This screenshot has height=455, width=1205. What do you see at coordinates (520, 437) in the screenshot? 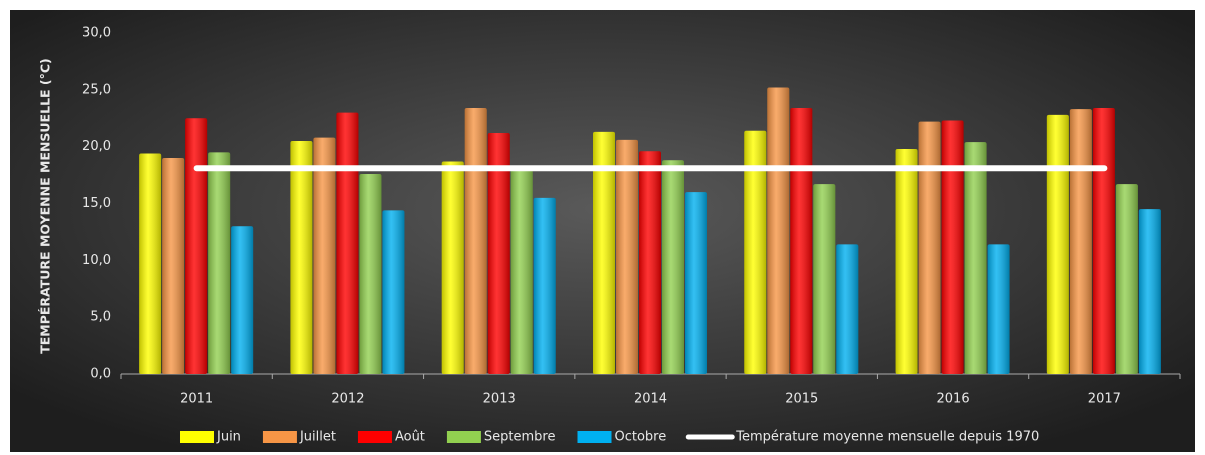
I see `legend-label: Septembre` at bounding box center [520, 437].